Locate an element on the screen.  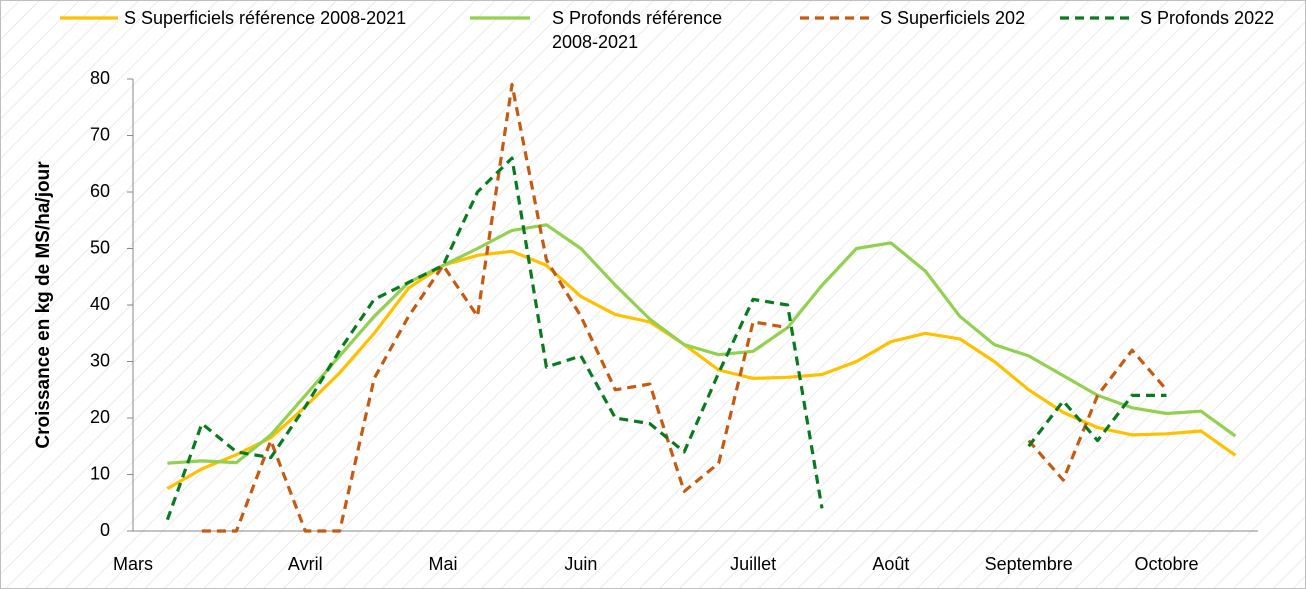
legend-label: S Superficiels 202 is located at coordinates (953, 18).